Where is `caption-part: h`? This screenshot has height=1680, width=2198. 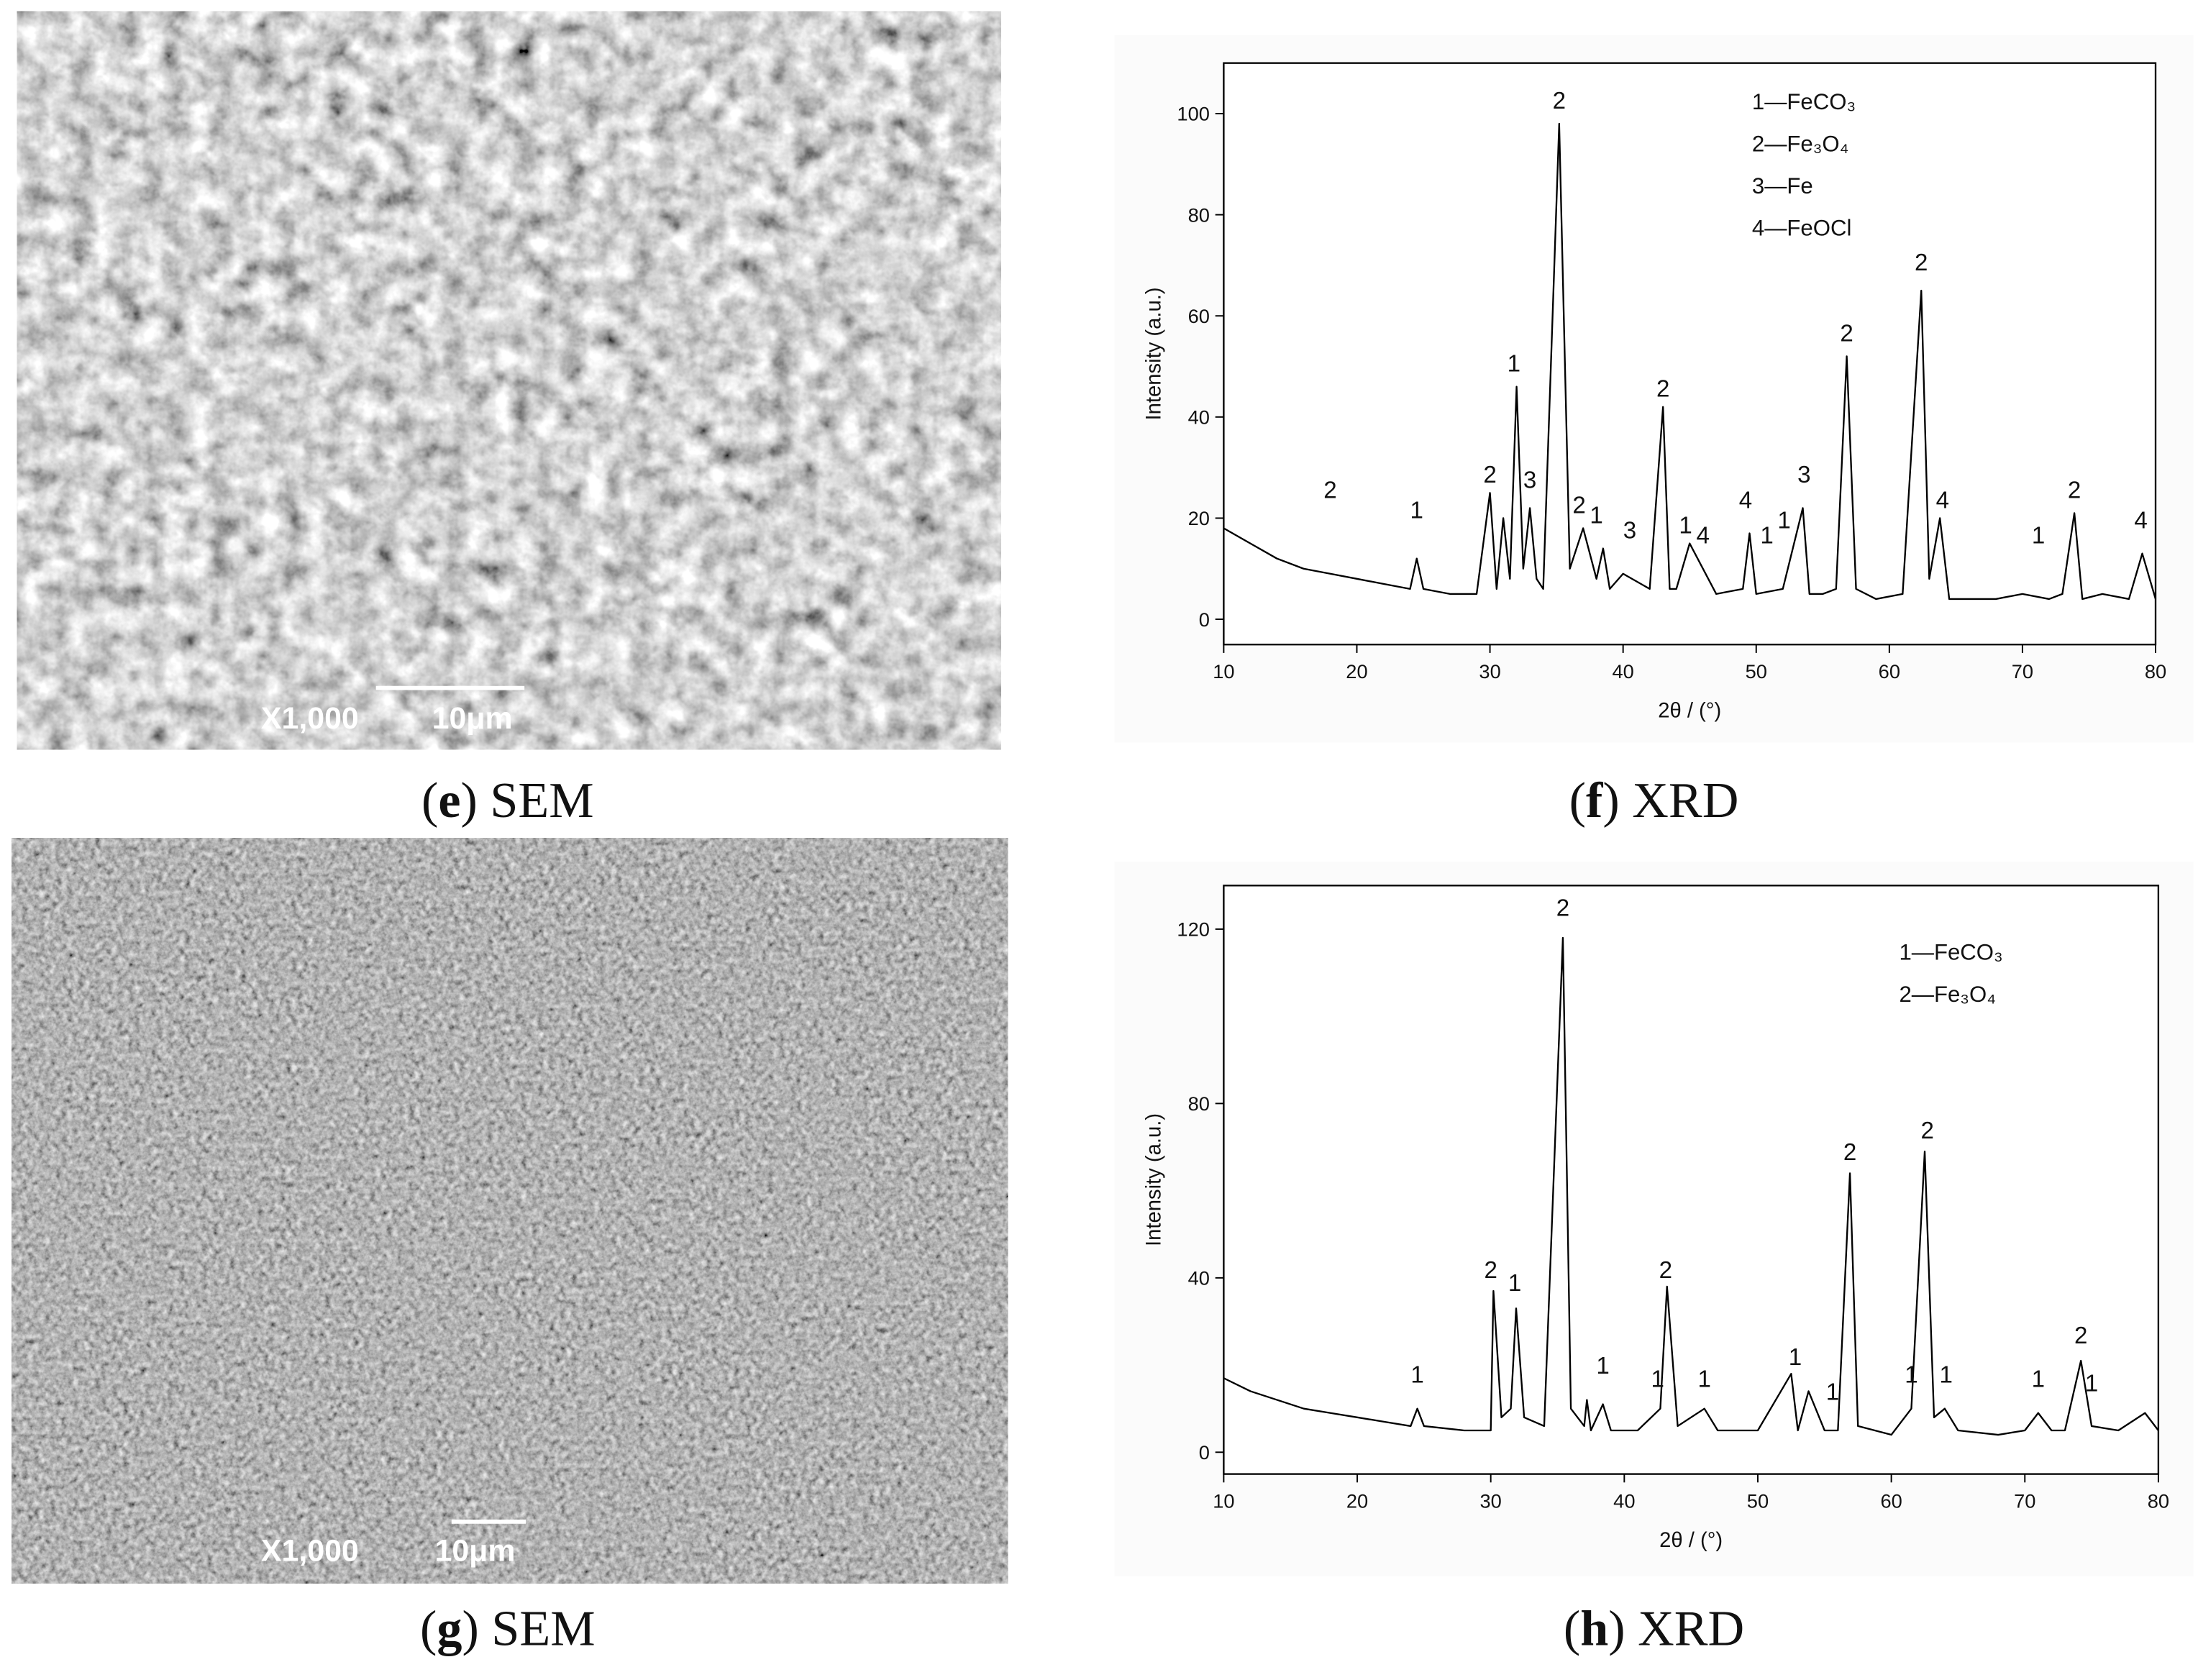
caption-part: h is located at coordinates (1594, 1628).